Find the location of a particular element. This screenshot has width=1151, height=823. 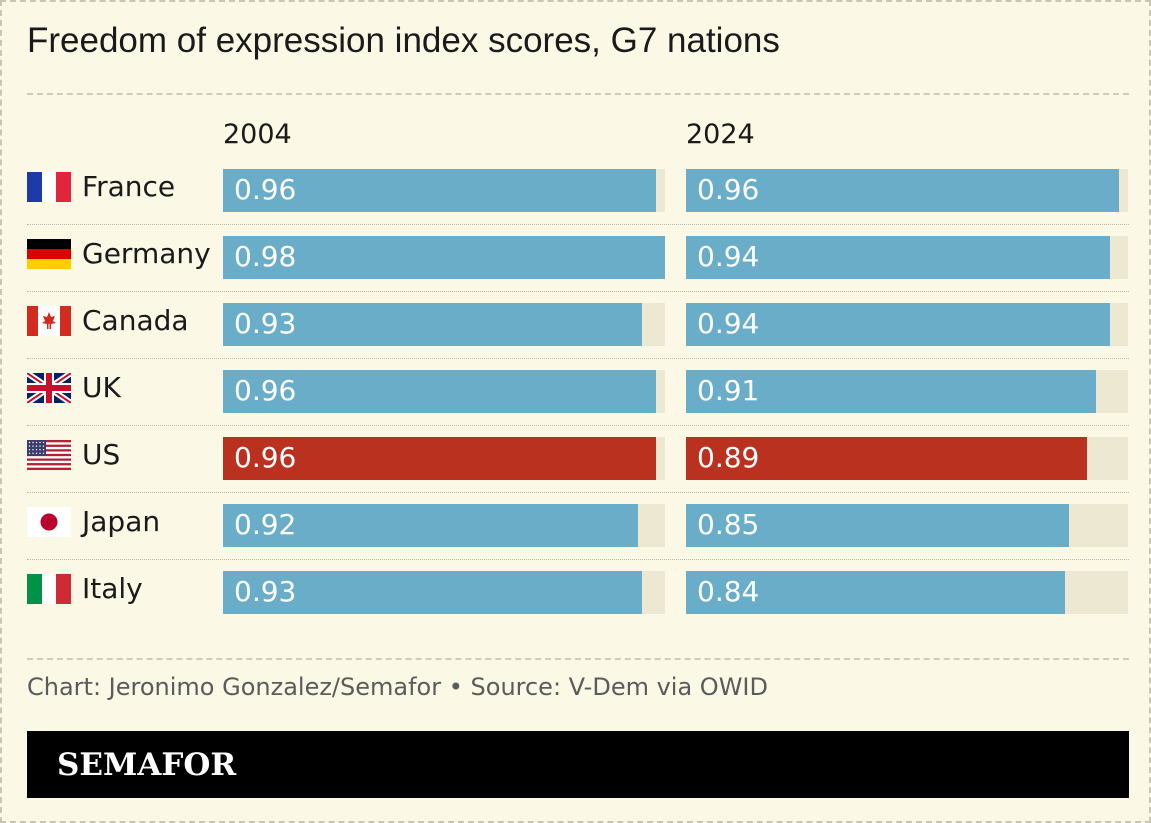

bar-france-2004: 0.96 is located at coordinates (439, 190).